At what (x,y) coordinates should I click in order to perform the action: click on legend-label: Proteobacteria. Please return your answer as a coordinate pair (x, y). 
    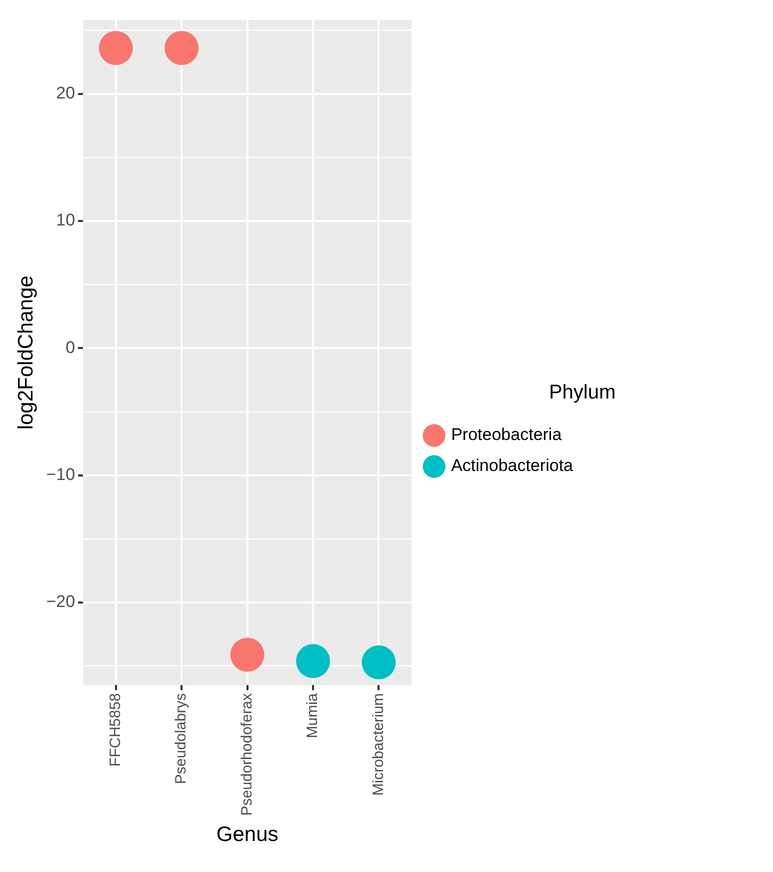
    Looking at the image, I should click on (506, 434).